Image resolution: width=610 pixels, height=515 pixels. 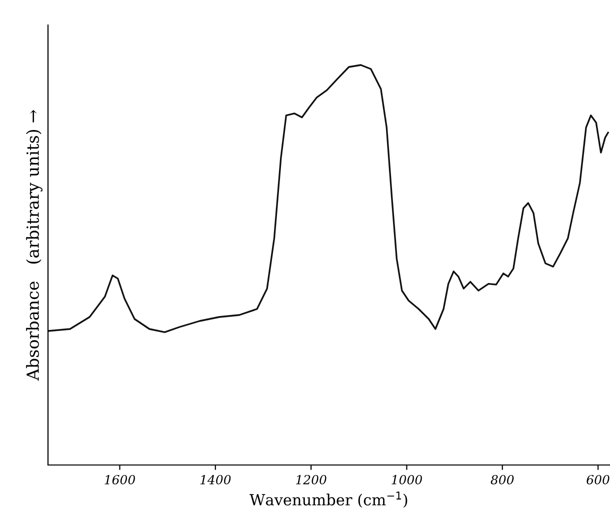 What do you see at coordinates (407, 479) in the screenshot?
I see `x-tick-label: 1000` at bounding box center [407, 479].